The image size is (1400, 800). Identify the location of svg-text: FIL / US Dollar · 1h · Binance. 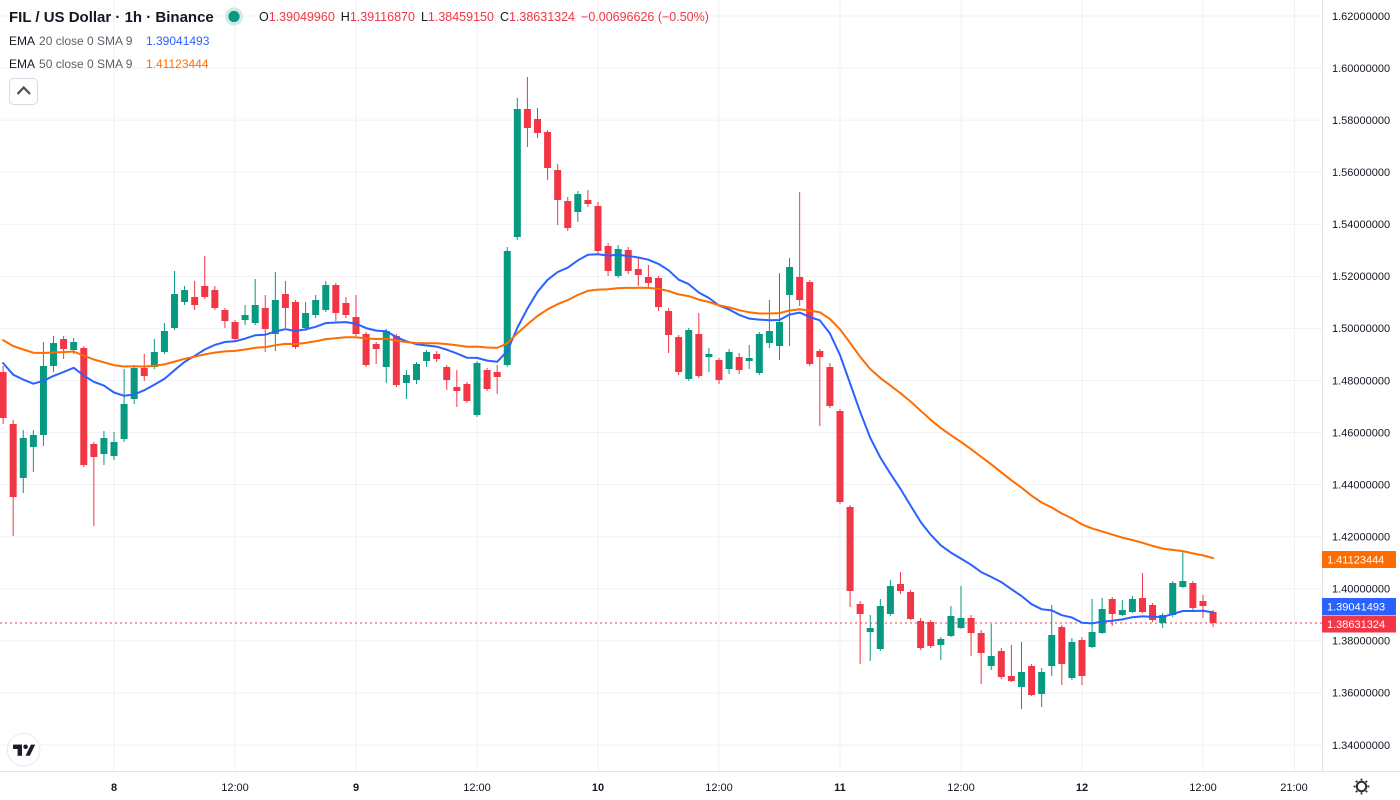
(111, 17).